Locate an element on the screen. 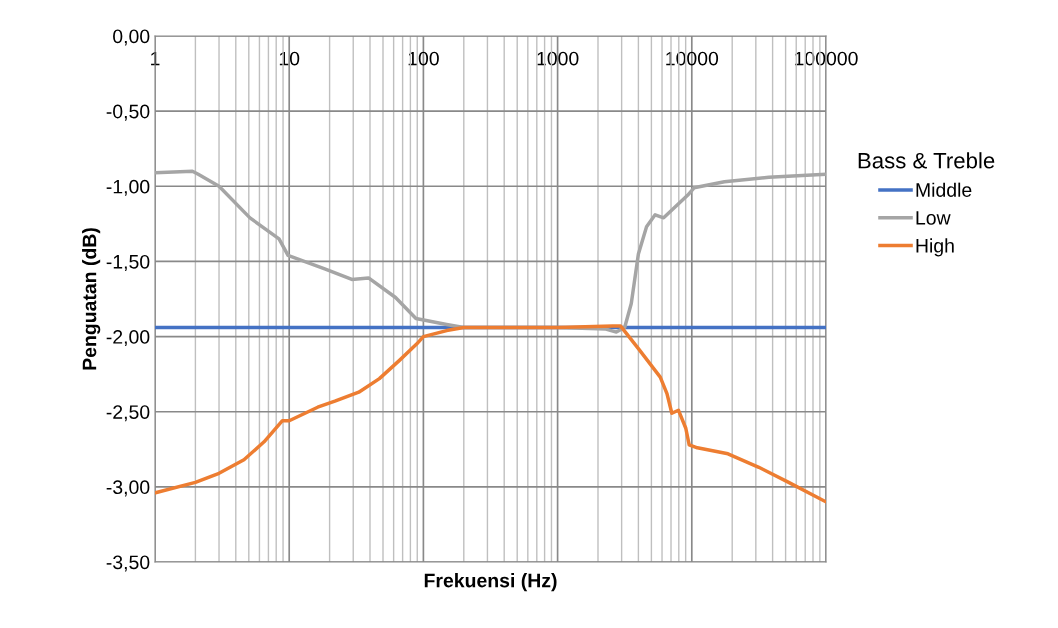 The width and height of the screenshot is (1058, 628). y-tick-label: -2,50 is located at coordinates (128, 413).